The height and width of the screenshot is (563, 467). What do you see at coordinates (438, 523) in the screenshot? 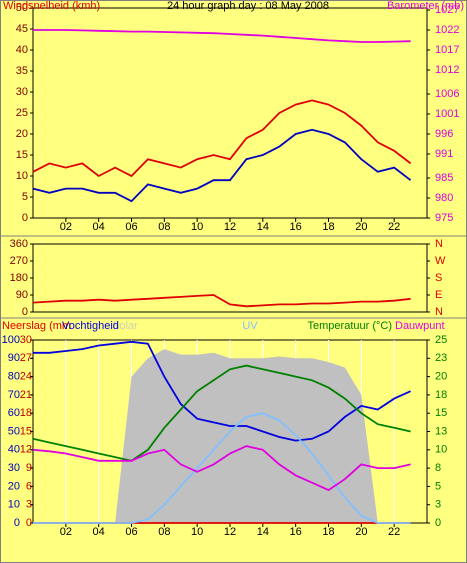
I see `y2-tick-label: 0` at bounding box center [438, 523].